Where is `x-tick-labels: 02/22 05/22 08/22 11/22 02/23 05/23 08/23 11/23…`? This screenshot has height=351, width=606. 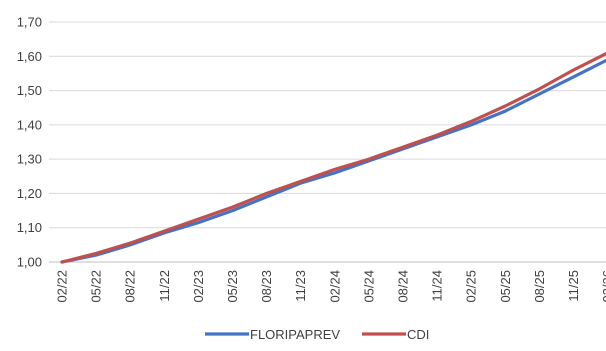
x-tick-labels: 02/22 05/22 08/22 11/22 02/23 05/23 08/23 11/23… is located at coordinates (330, 286).